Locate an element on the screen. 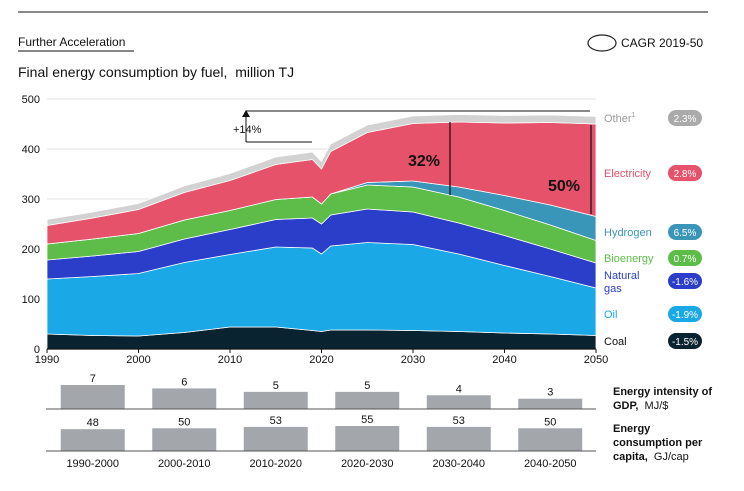 This screenshot has width=744, height=491. section-label: Further Acceleration is located at coordinates (71, 42).